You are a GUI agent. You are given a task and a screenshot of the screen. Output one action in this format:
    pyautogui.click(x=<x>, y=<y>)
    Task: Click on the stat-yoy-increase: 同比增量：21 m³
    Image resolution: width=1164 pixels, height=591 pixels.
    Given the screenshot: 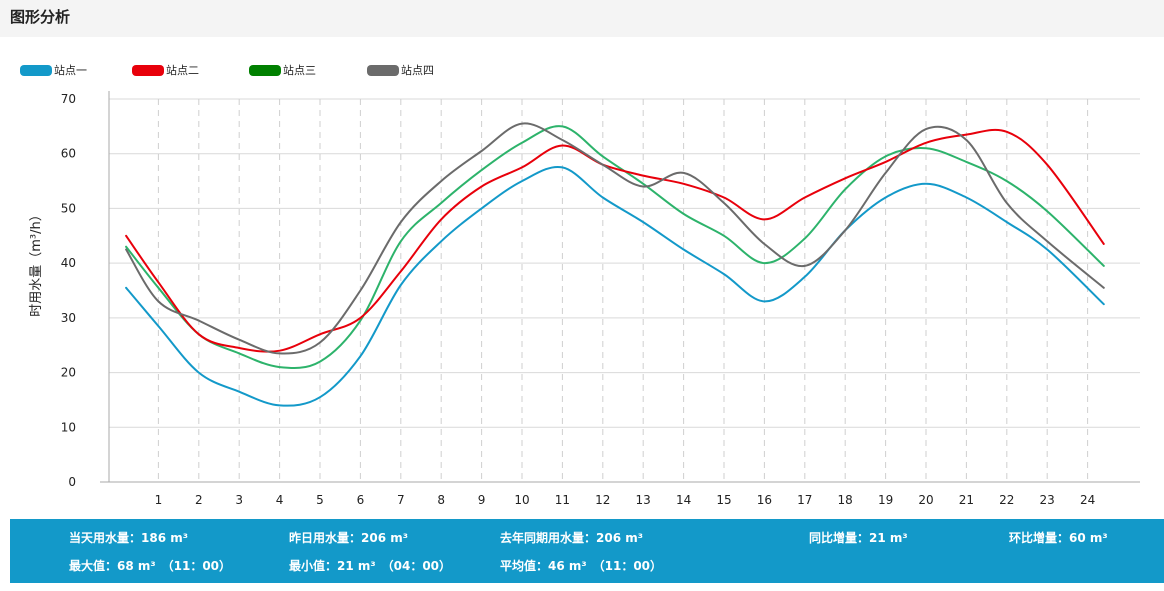 What is the action you would take?
    pyautogui.click(x=858, y=538)
    